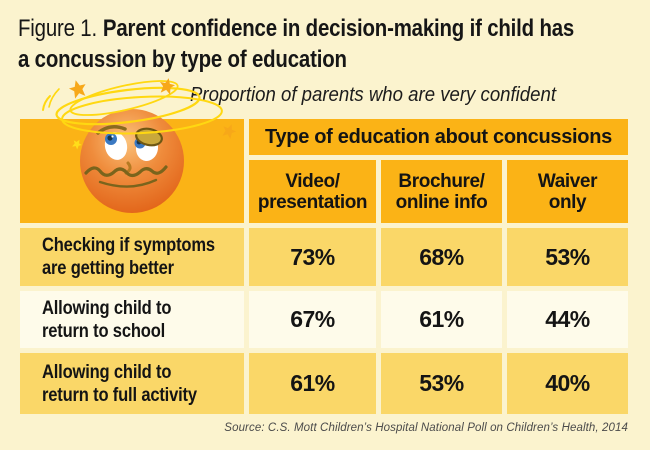  Describe the element at coordinates (567, 319) in the screenshot. I see `table-value: 44%` at that location.